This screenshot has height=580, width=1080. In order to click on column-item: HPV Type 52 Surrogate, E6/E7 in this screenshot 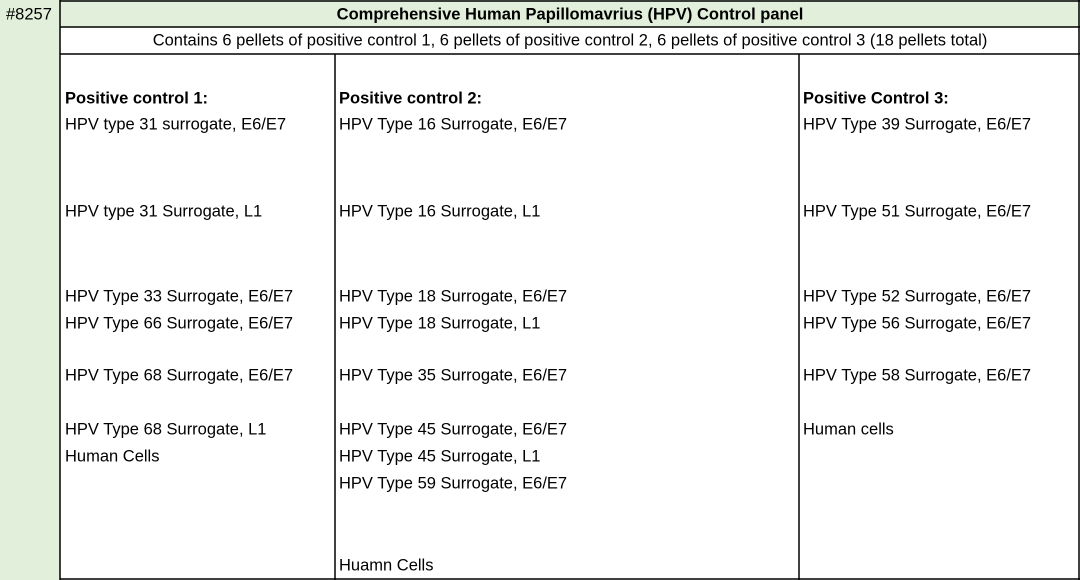, I will do `click(917, 296)`.